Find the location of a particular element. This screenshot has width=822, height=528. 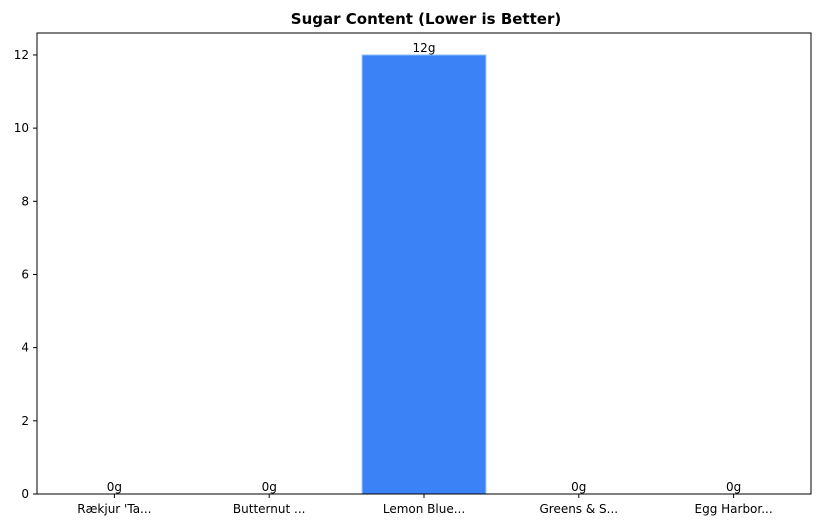

y-tick-label: 8 is located at coordinates (25, 201).